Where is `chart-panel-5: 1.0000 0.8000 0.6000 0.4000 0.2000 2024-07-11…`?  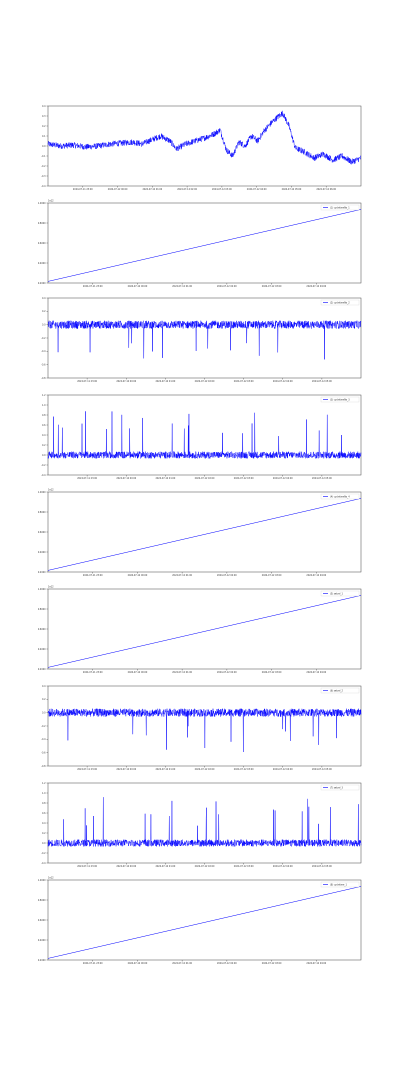 chart-panel-5: 1.0000 0.8000 0.6000 0.4000 0.2000 2024-07-11… is located at coordinates (200, 533).